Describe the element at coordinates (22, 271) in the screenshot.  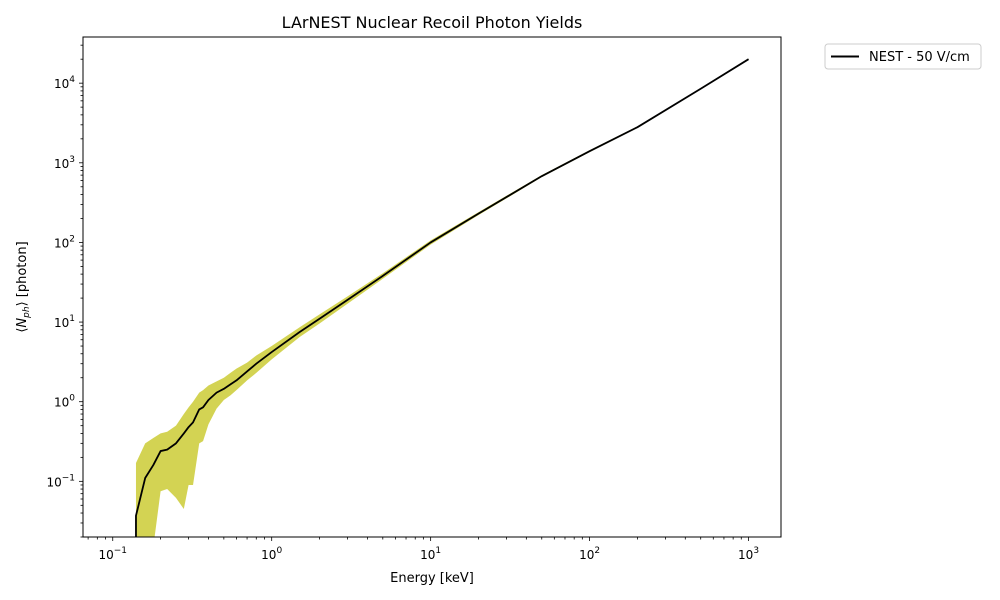
I see `y-axis-title-unit: [photon]` at that location.